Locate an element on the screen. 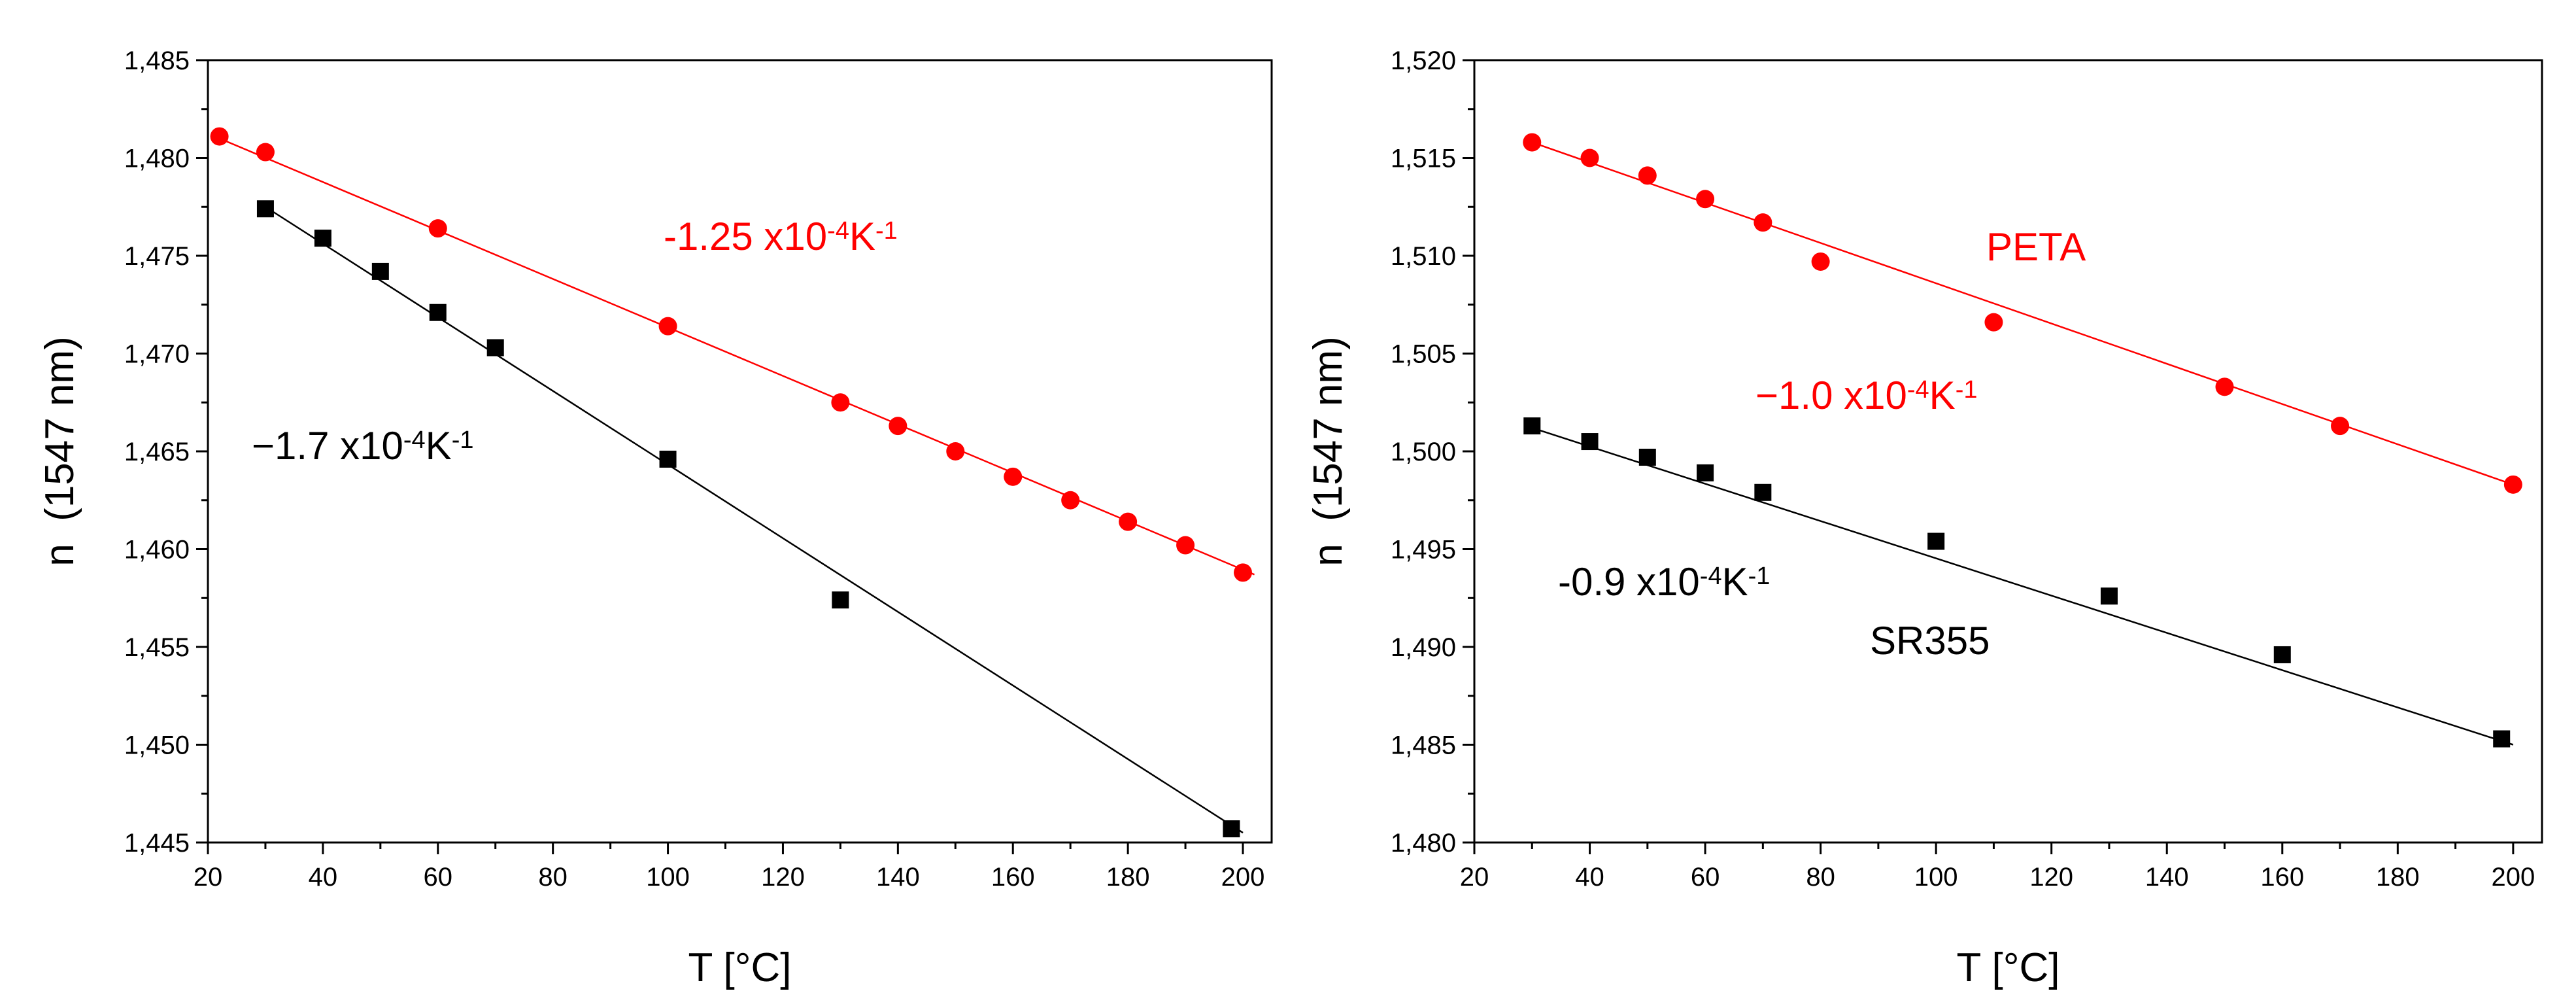 The width and height of the screenshot is (2576, 1008). x-tick-label: 120 is located at coordinates (2051, 877).